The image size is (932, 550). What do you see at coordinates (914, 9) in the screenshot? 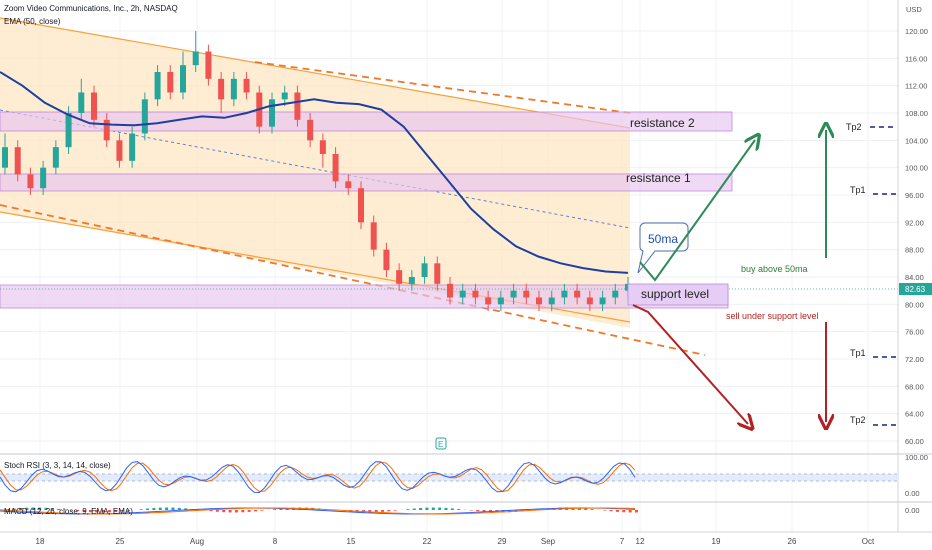
I see `currency-label: USD` at bounding box center [914, 9].